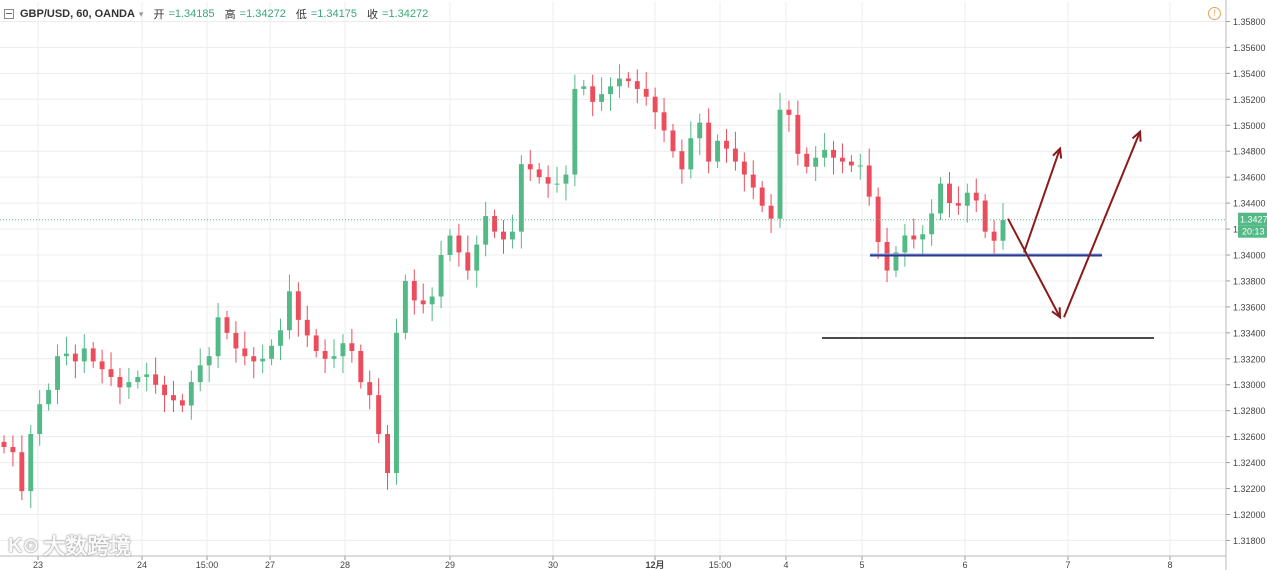 This screenshot has height=570, width=1267. Describe the element at coordinates (262, 14) in the screenshot. I see `high-value: =1.34272` at that location.